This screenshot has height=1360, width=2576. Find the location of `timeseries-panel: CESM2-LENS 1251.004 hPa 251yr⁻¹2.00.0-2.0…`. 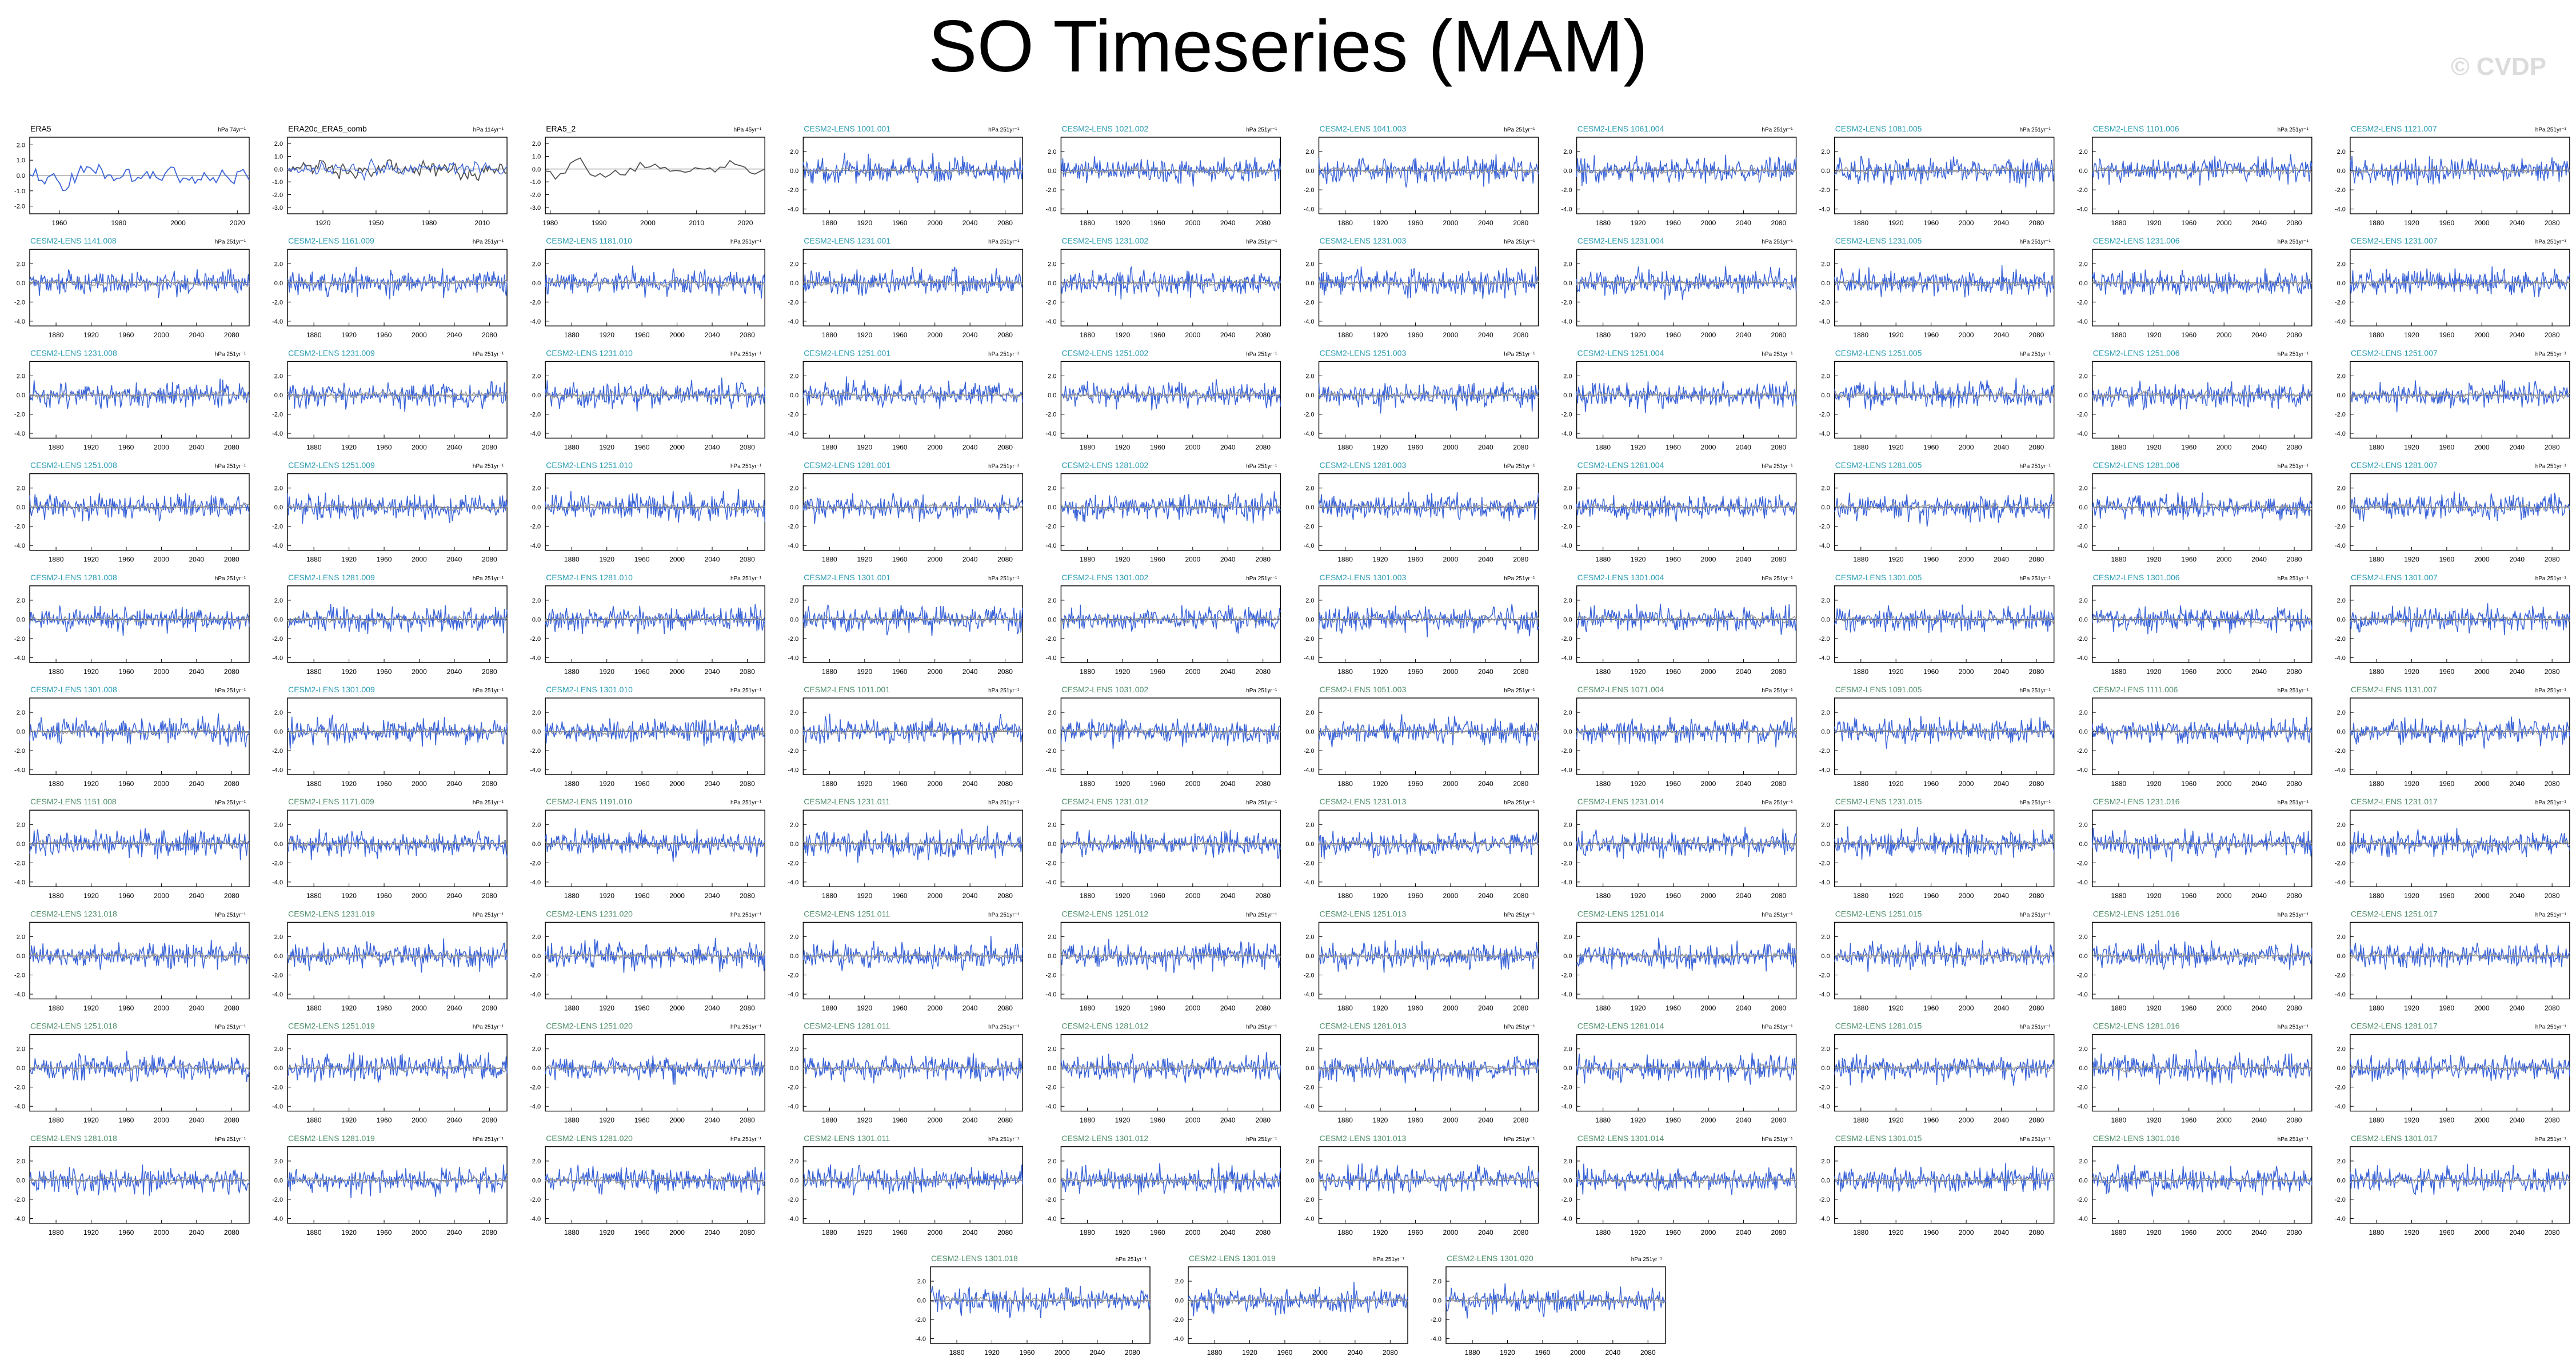

timeseries-panel: CESM2-LENS 1251.004 hPa 251yr⁻¹2.00.0-2.0… is located at coordinates (1679, 399).